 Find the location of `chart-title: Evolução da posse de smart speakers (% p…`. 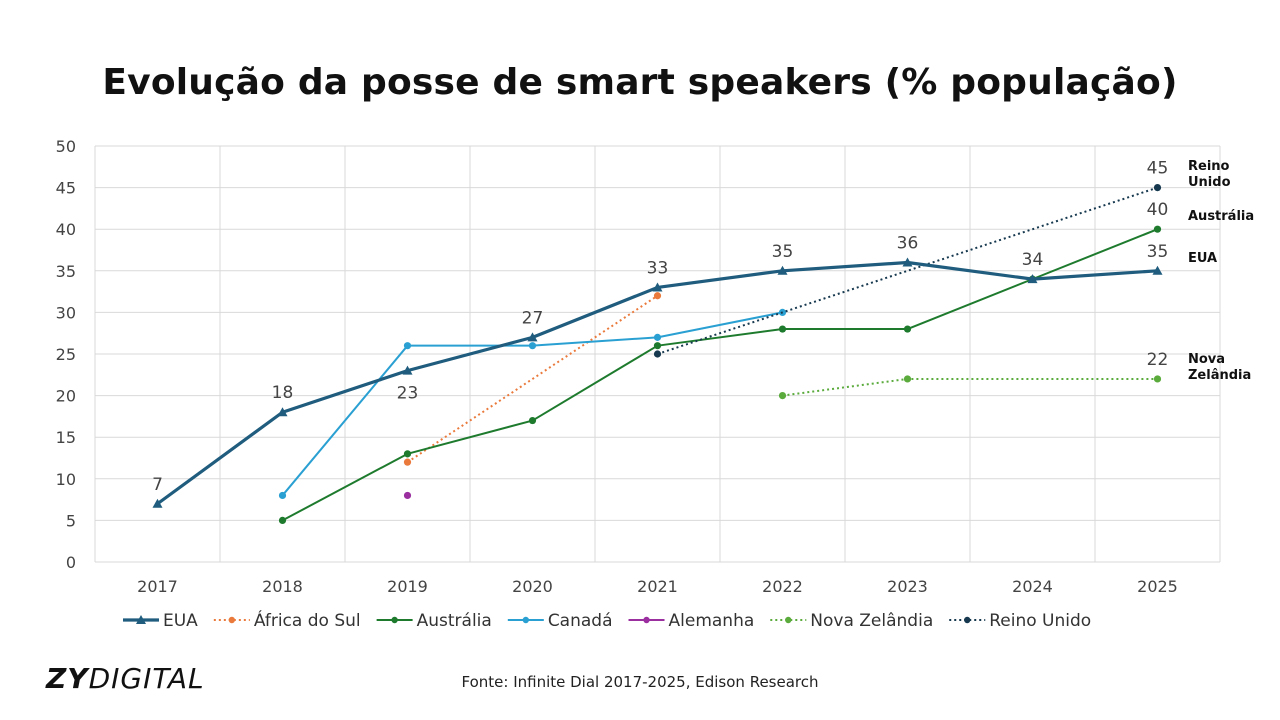

chart-title: Evolução da posse de smart speakers (% p… is located at coordinates (640, 82).